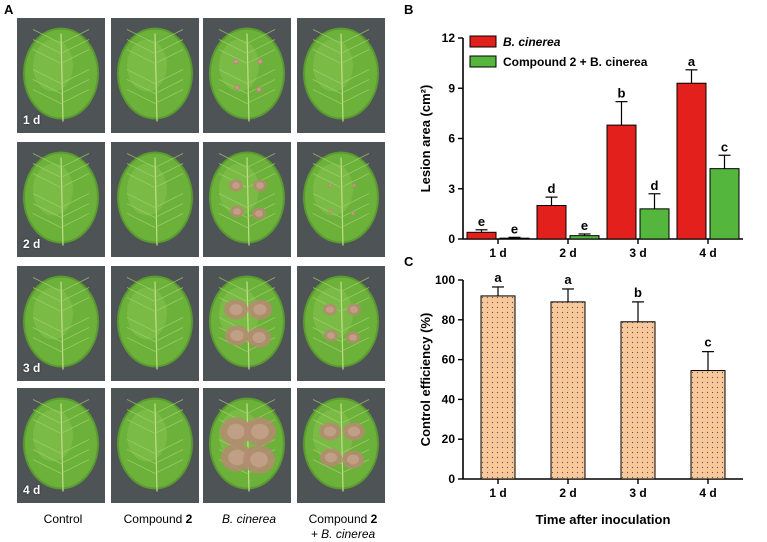  Describe the element at coordinates (425, 380) in the screenshot. I see `y-axis-label: Control efficiency (%)` at that location.